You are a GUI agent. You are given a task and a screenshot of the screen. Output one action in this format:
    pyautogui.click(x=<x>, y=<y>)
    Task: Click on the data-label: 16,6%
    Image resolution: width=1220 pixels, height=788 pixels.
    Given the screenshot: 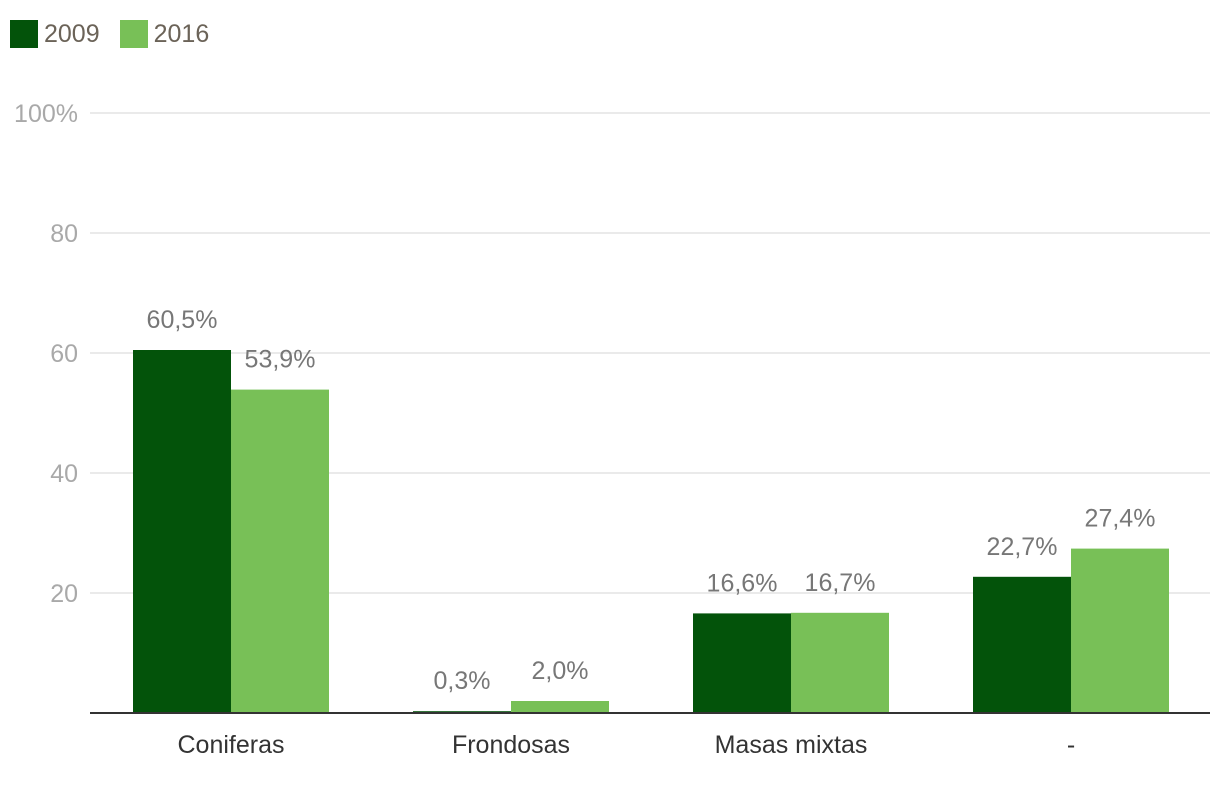 What is the action you would take?
    pyautogui.click(x=742, y=583)
    